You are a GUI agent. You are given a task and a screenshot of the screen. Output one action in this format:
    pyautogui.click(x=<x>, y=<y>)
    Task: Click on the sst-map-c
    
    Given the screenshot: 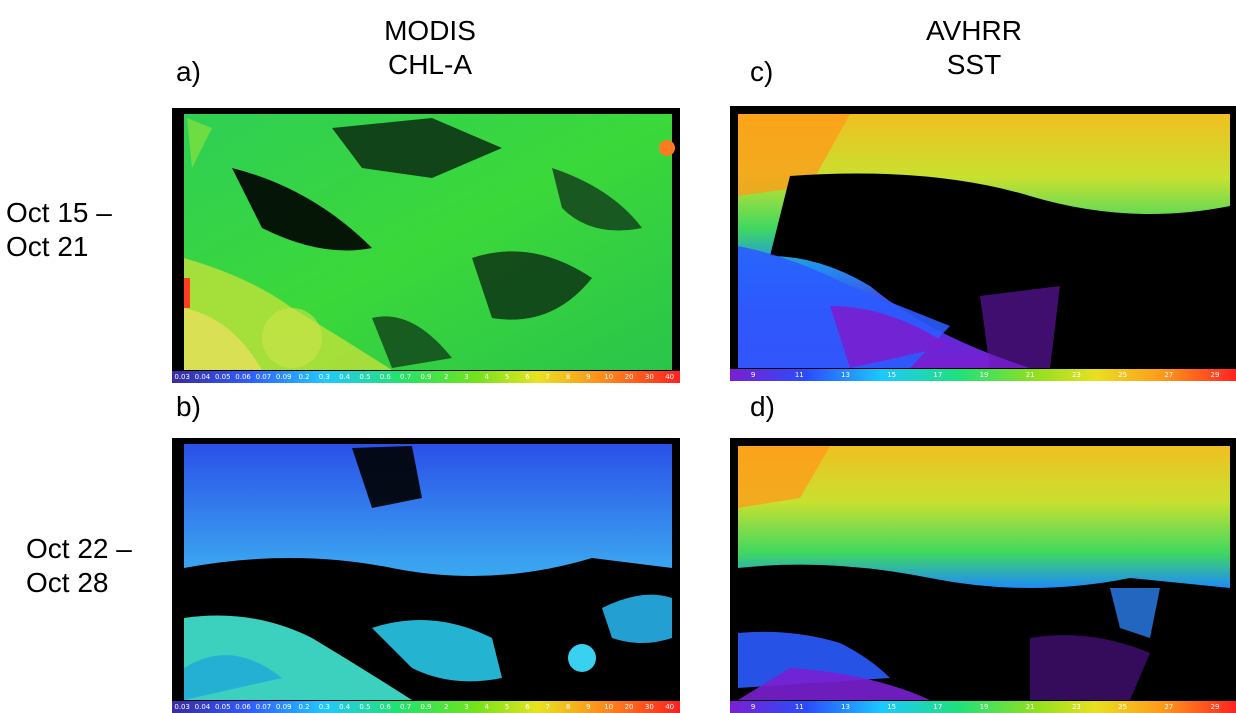 What is the action you would take?
    pyautogui.click(x=984, y=241)
    